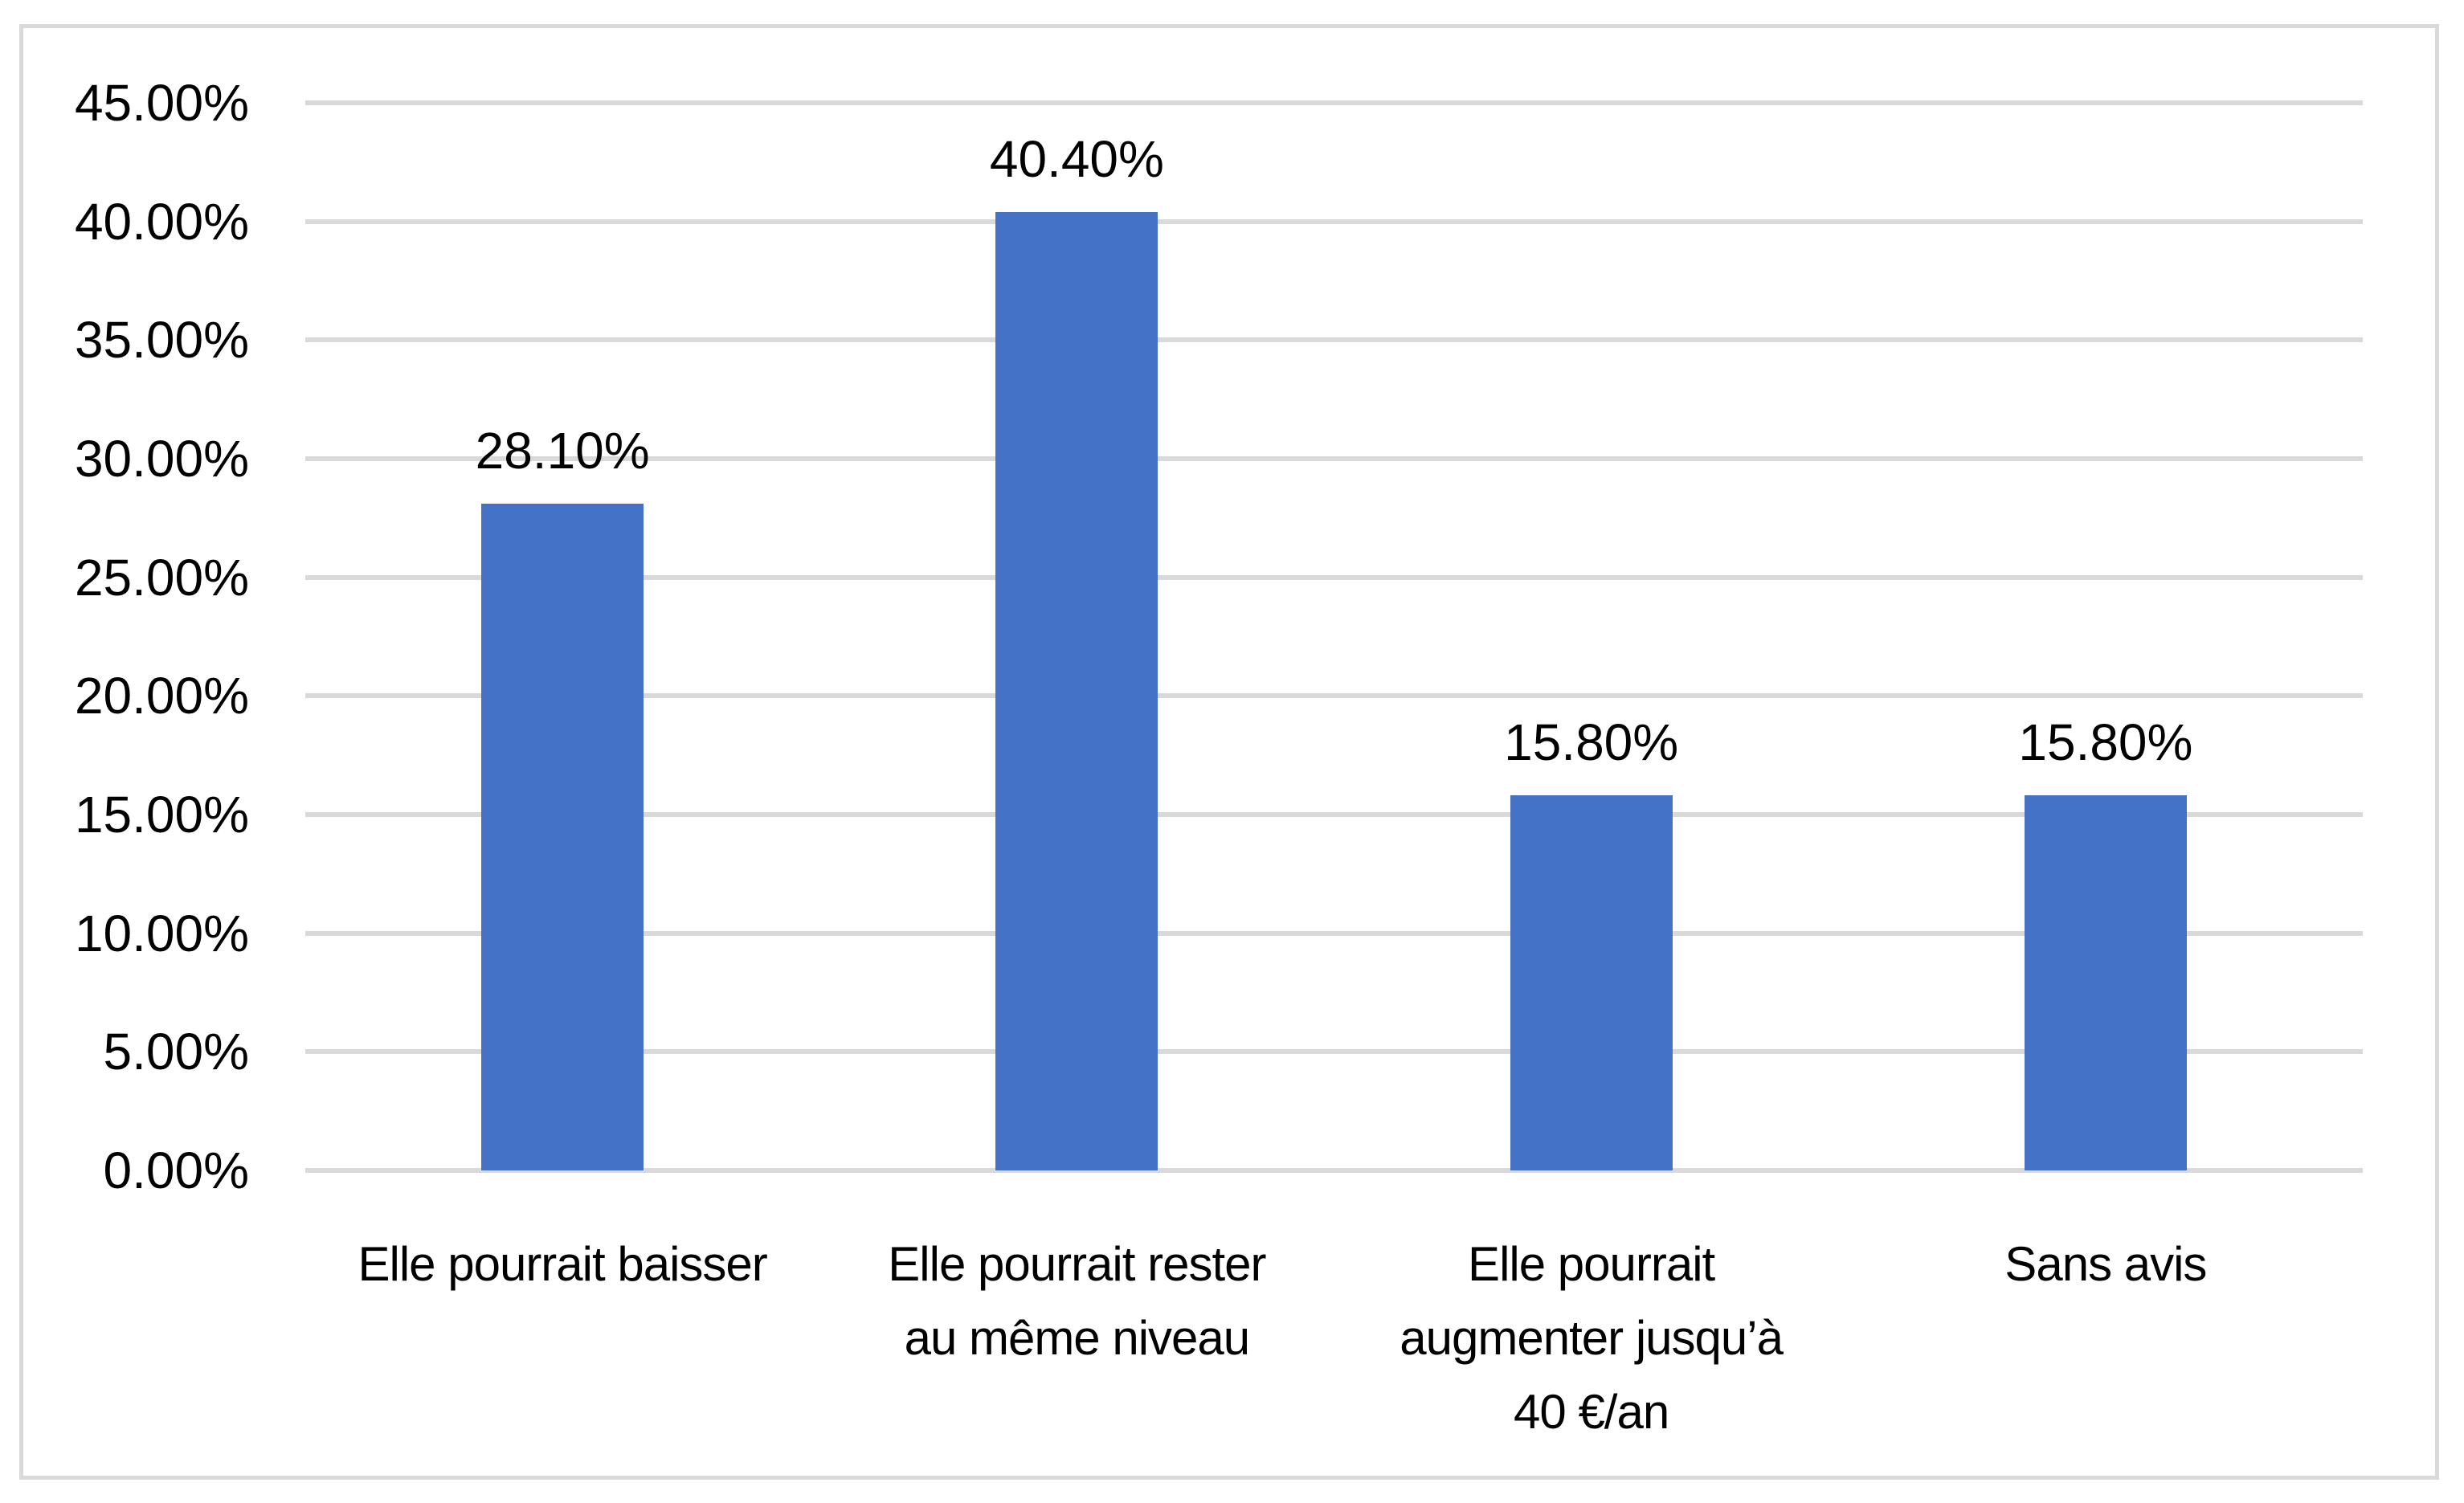 Image resolution: width=2464 pixels, height=1503 pixels. I want to click on y-axis-tick-label: 45.00%, so click(161, 103).